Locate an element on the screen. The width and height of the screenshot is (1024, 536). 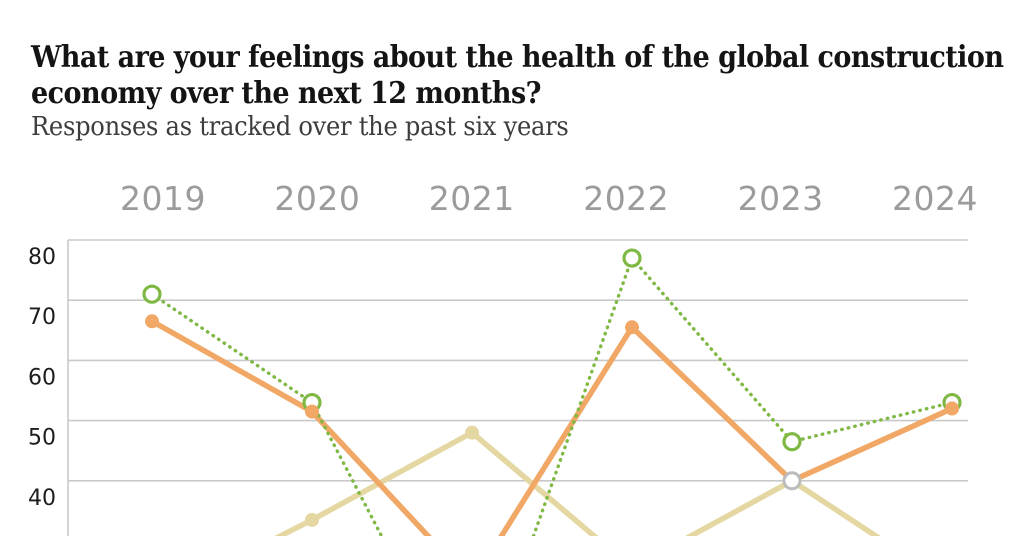
data-point-green-dashed-2019 is located at coordinates (152, 294).